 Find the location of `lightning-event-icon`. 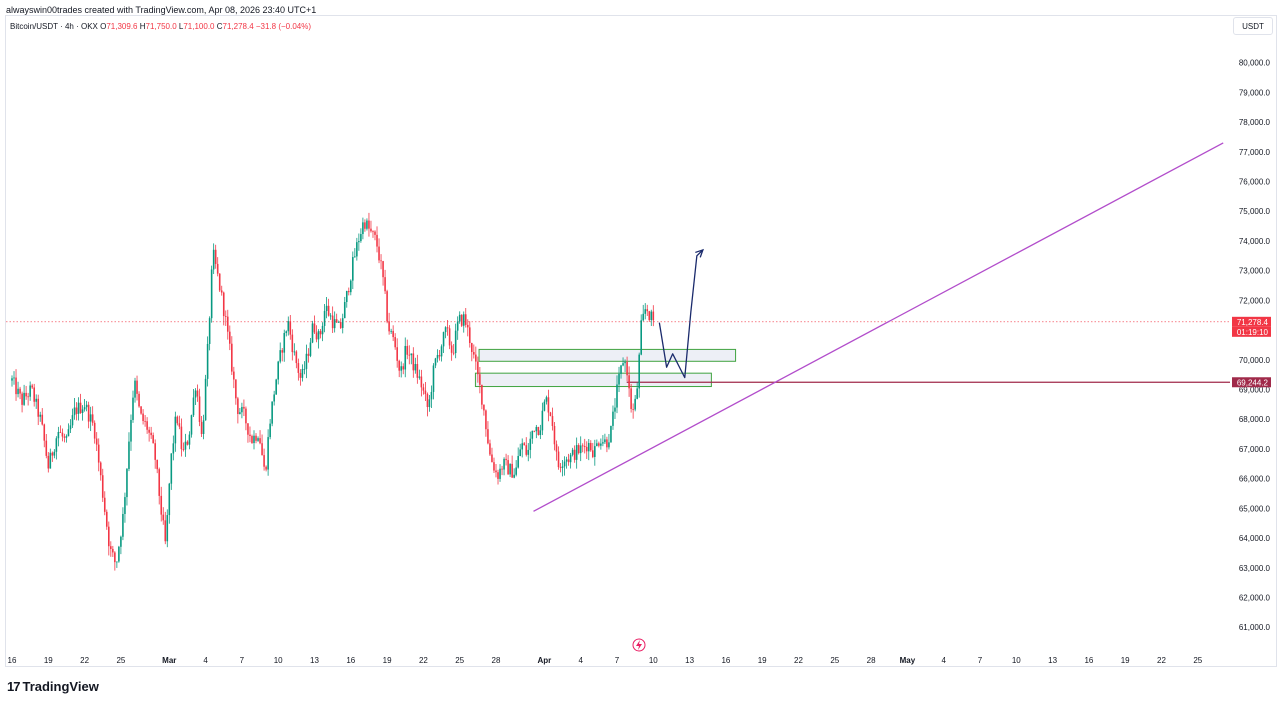

lightning-event-icon is located at coordinates (639, 645).